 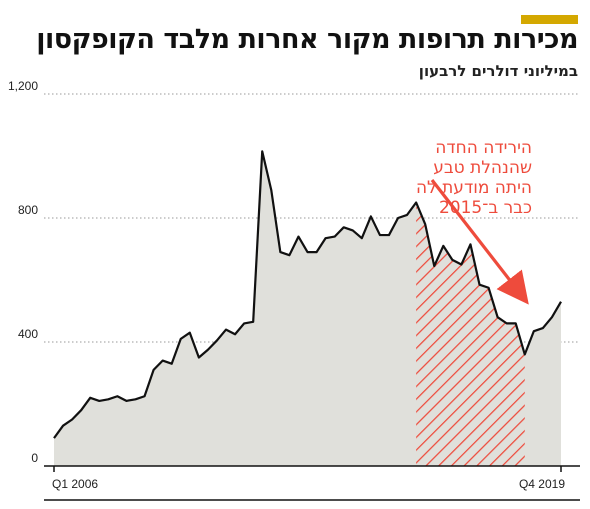 I want to click on annotation-line-3: היתה מודעת לה, so click(x=473, y=188).